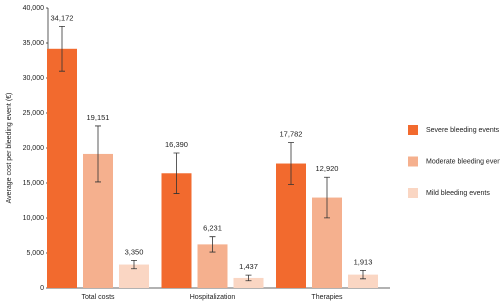 This screenshot has height=302, width=500. What do you see at coordinates (34, 218) in the screenshot?
I see `y-tick-label: 10,000` at bounding box center [34, 218].